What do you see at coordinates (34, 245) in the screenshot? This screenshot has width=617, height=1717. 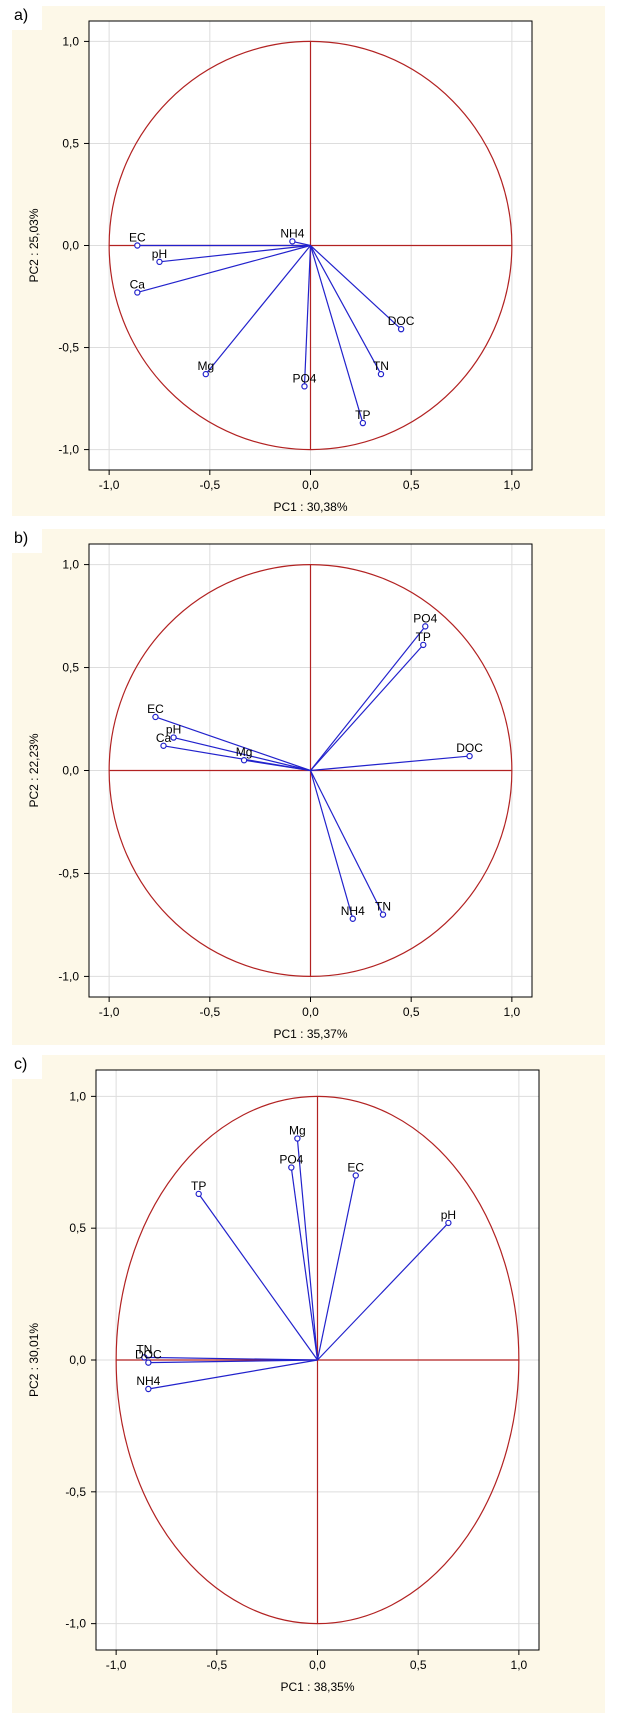 I see `y-axis-title: PC2 : 25,03%` at bounding box center [34, 245].